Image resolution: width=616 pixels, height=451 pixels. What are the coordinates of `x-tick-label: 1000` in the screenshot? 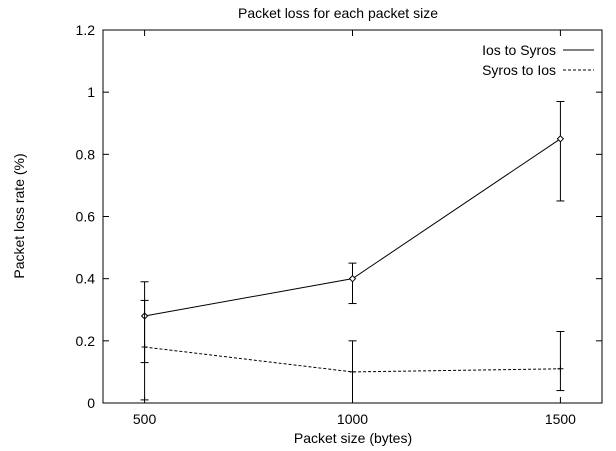 It's located at (352, 419).